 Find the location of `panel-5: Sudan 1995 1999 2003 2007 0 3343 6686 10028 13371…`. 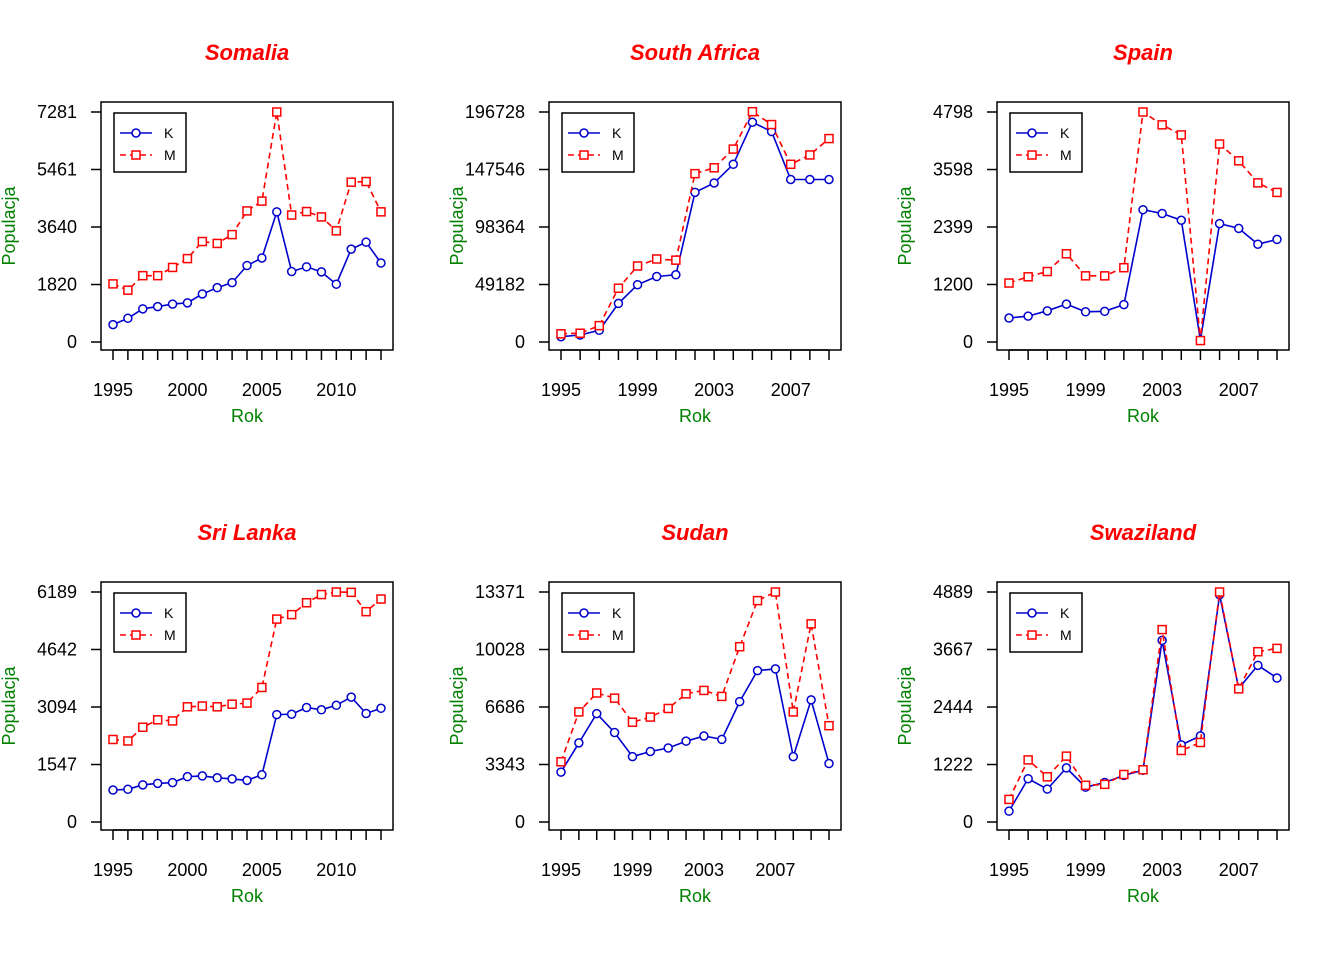

panel-5: Sudan 1995 1999 2003 2007 0 3343 6686 10028 13371… is located at coordinates (644, 713).